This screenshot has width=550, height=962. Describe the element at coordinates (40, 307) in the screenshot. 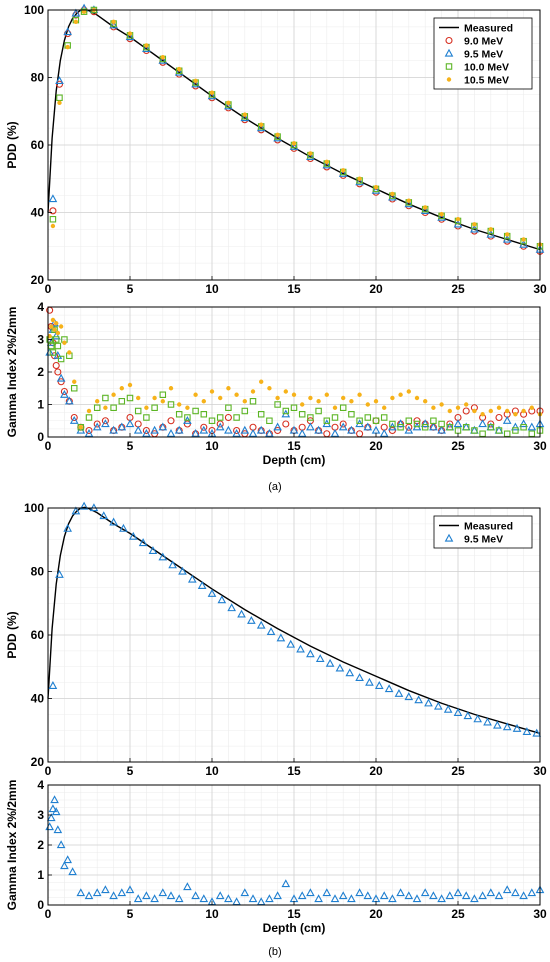

I see `y-tick-label: 4` at that location.